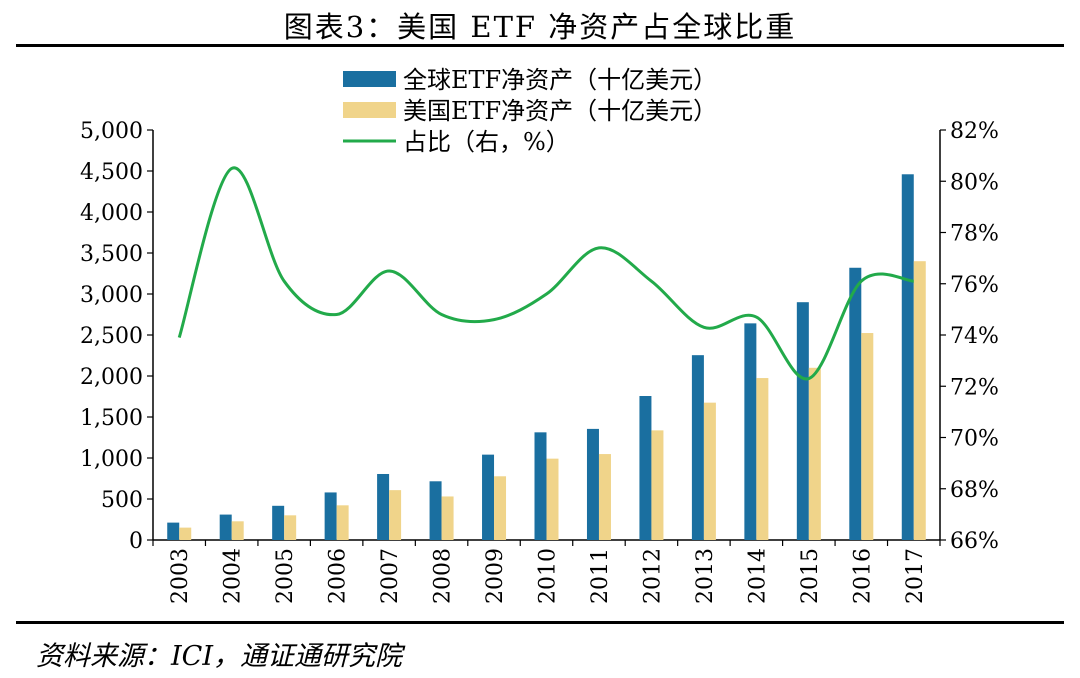 This screenshot has width=1080, height=678. Describe the element at coordinates (540, 622) in the screenshot. I see `source-rule` at that location.